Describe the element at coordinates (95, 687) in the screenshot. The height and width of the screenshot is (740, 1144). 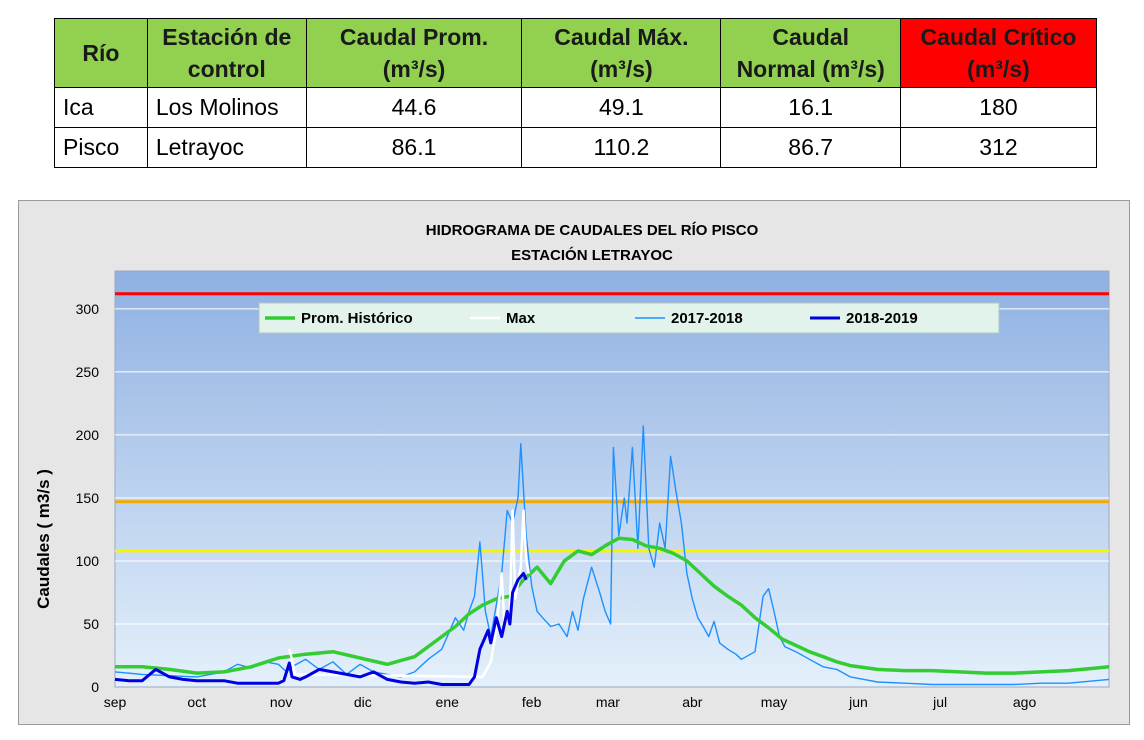
I see `y-tick-label: 0` at that location.